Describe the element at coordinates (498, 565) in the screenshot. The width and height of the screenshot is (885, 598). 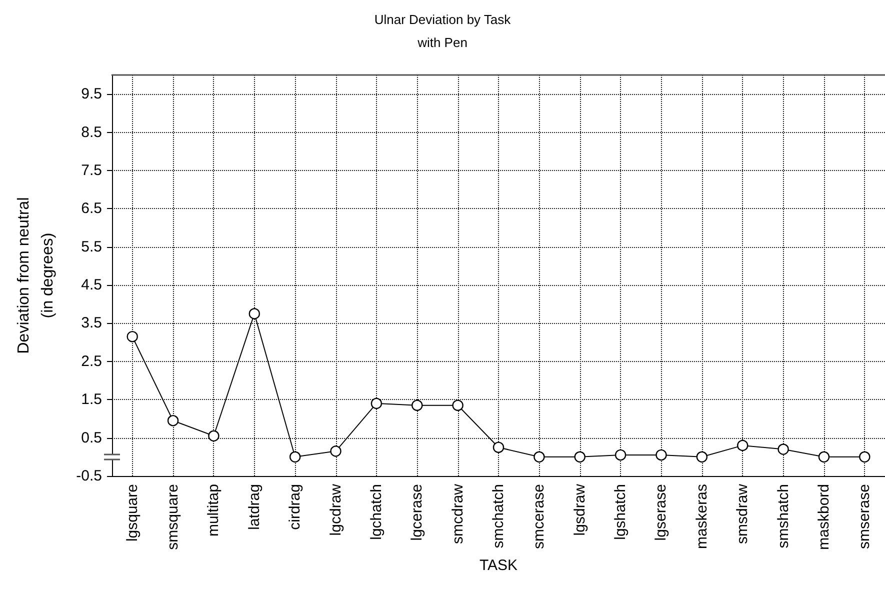
I see `x-axis-title: TASK` at that location.